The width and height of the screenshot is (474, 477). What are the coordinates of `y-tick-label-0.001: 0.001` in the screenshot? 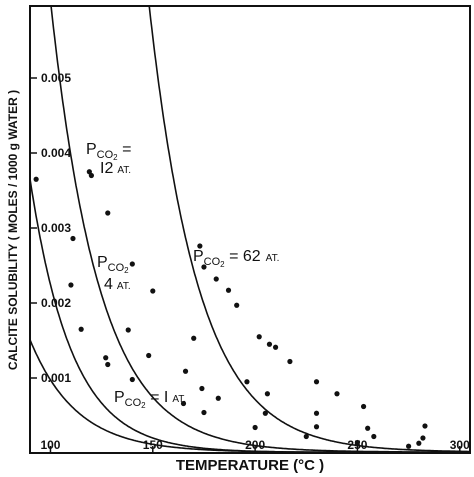 It's located at (56, 378).